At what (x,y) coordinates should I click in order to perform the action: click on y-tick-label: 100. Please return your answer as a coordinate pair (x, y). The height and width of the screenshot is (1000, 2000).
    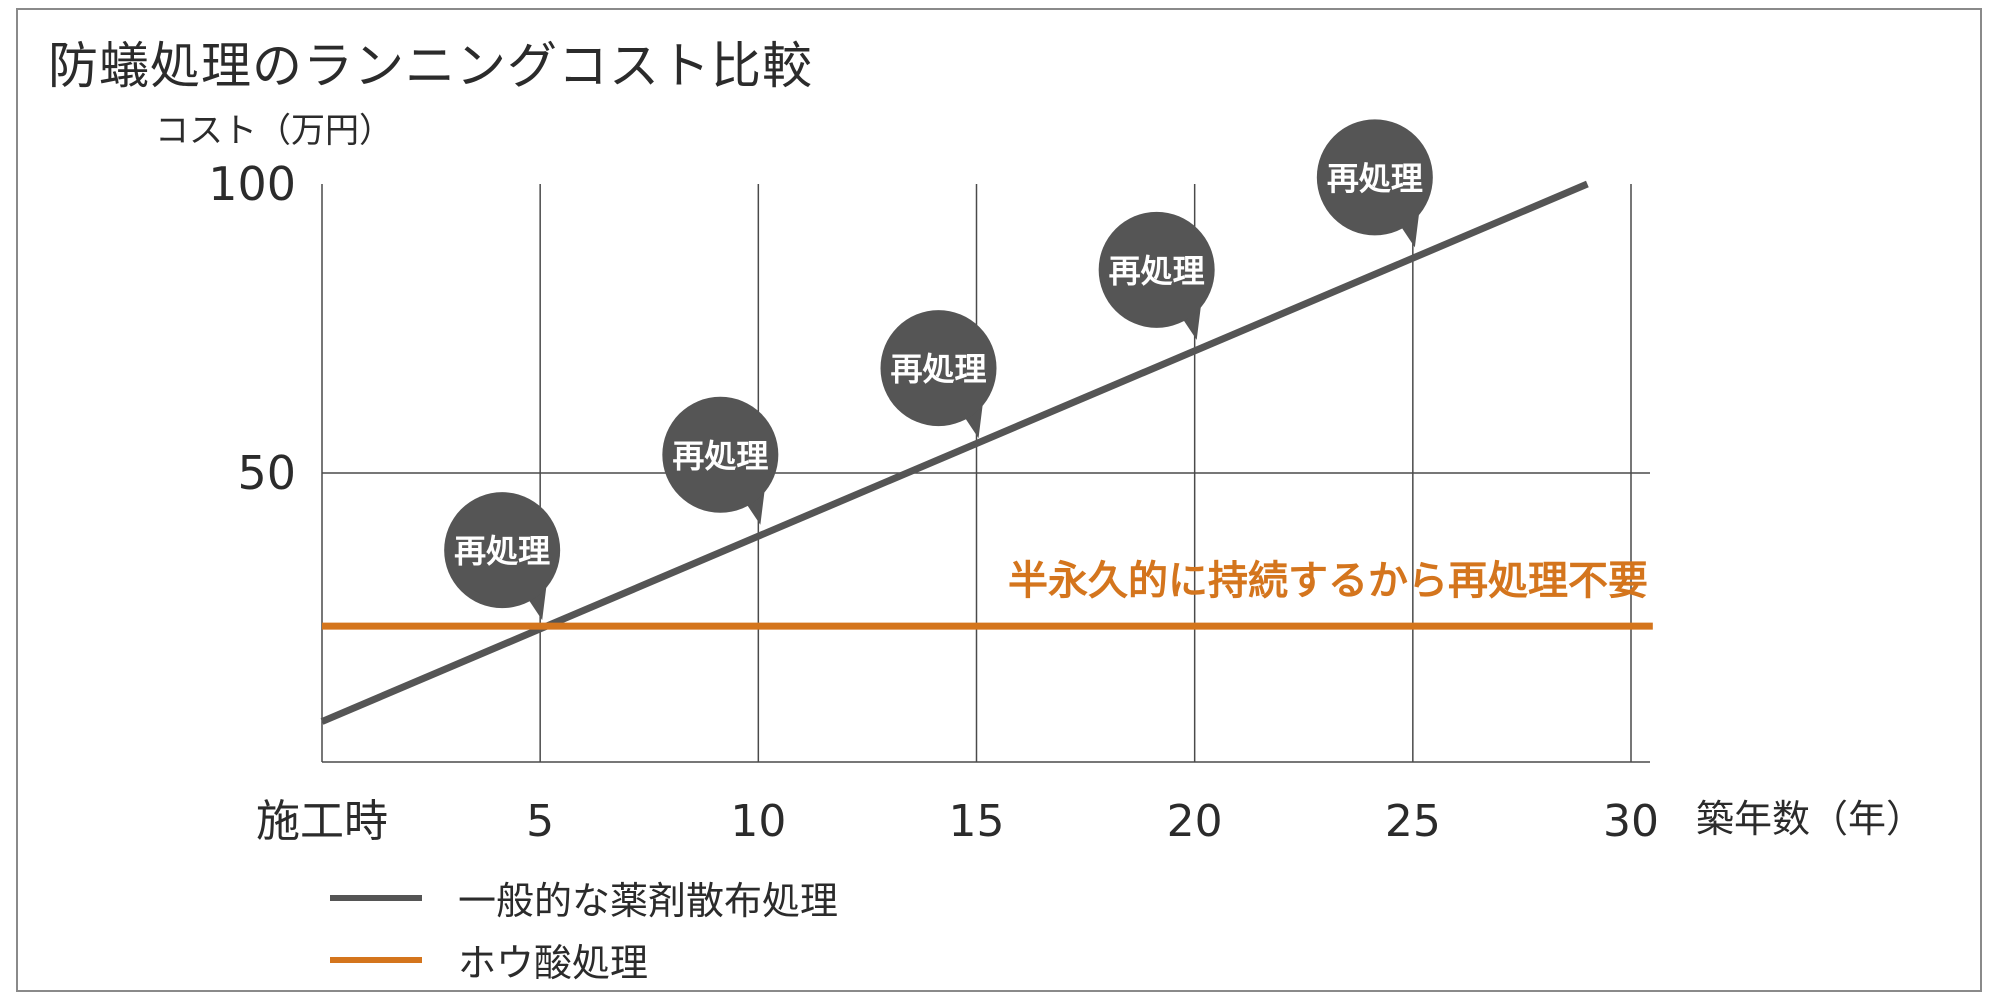
    Looking at the image, I should click on (252, 184).